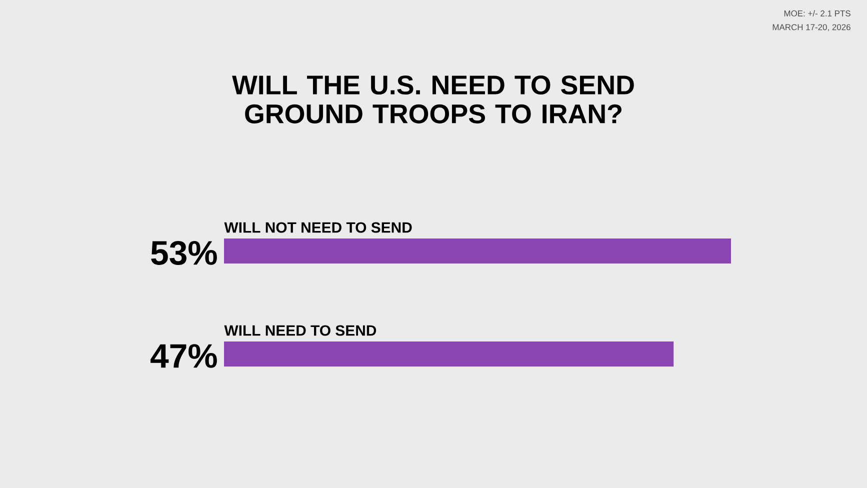 The height and width of the screenshot is (488, 867). Describe the element at coordinates (433, 100) in the screenshot. I see `chart-title: WILL THE U.S. NEED TO SEND GROUND TROOPS TO IRAN?` at that location.